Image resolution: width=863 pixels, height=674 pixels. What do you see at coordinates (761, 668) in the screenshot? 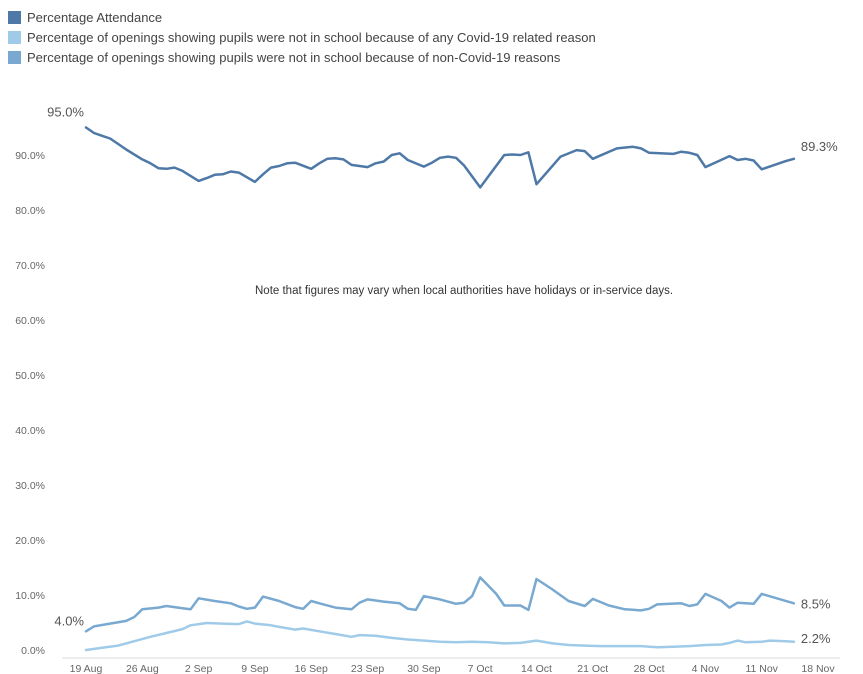
I see `x-tick-label: 11 Nov` at bounding box center [761, 668].